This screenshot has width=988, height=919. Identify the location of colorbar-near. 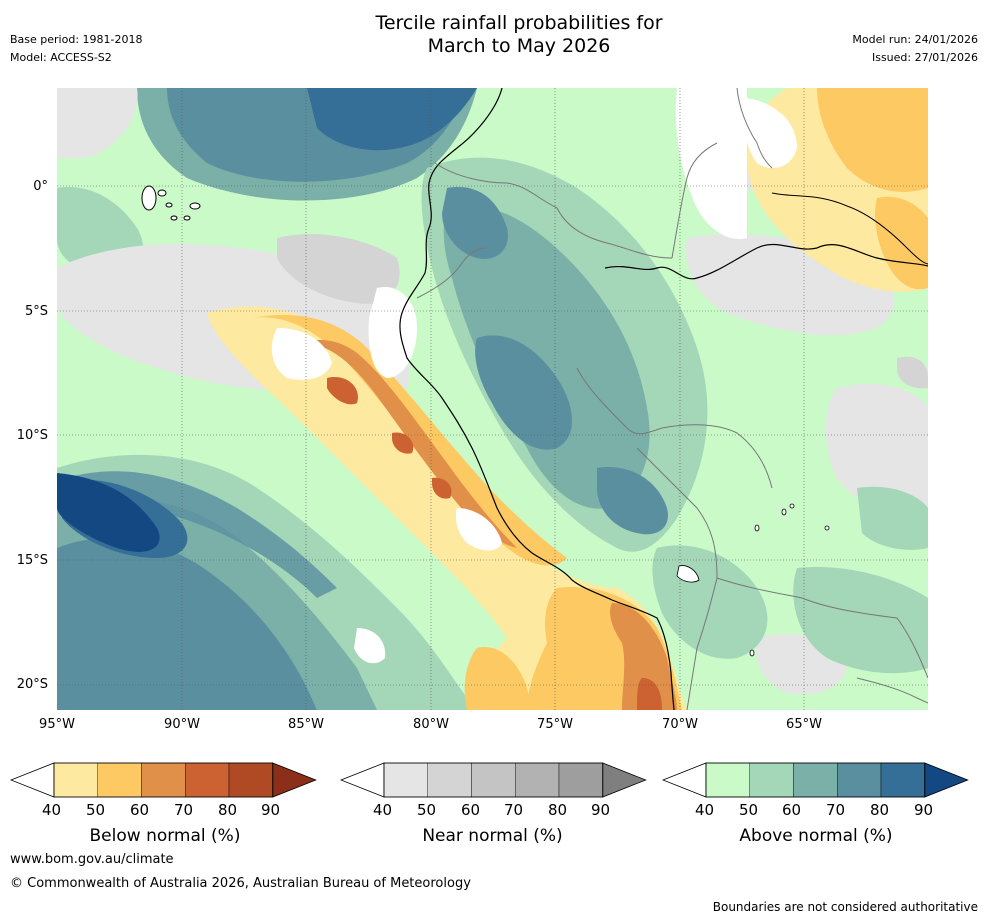
(493, 780).